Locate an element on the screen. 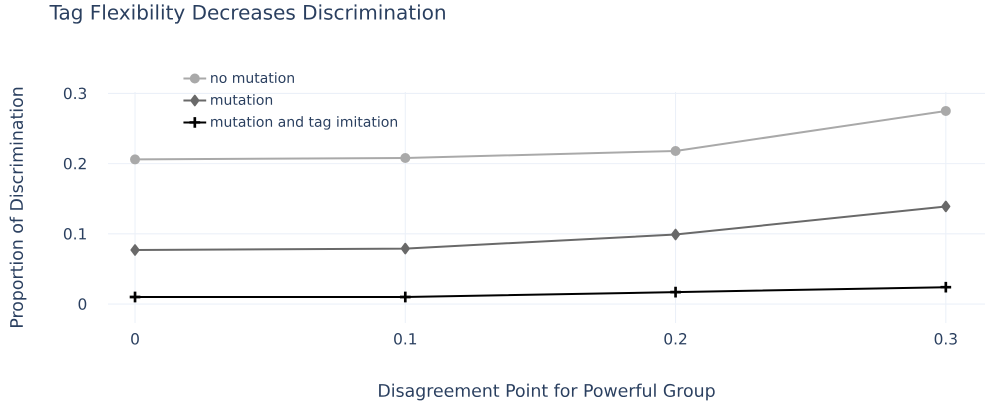 This screenshot has width=987, height=404. x-tick-label: 0.1 is located at coordinates (405, 339).